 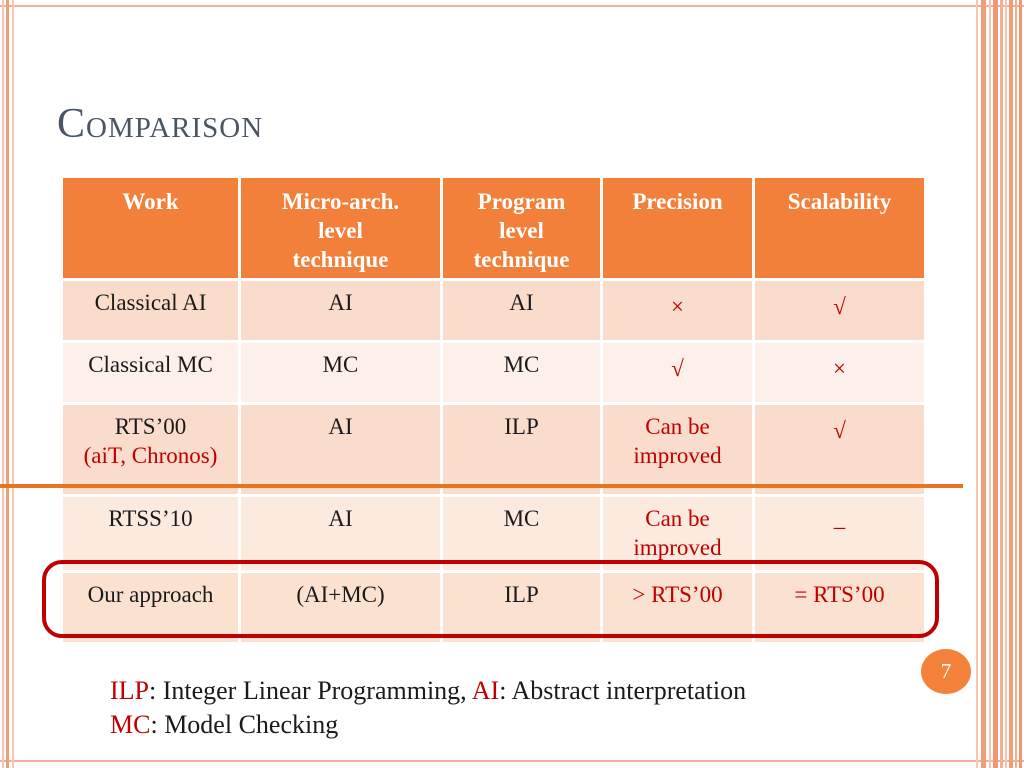 What do you see at coordinates (129, 690) in the screenshot?
I see `footnote-term-ilp: ILP` at bounding box center [129, 690].